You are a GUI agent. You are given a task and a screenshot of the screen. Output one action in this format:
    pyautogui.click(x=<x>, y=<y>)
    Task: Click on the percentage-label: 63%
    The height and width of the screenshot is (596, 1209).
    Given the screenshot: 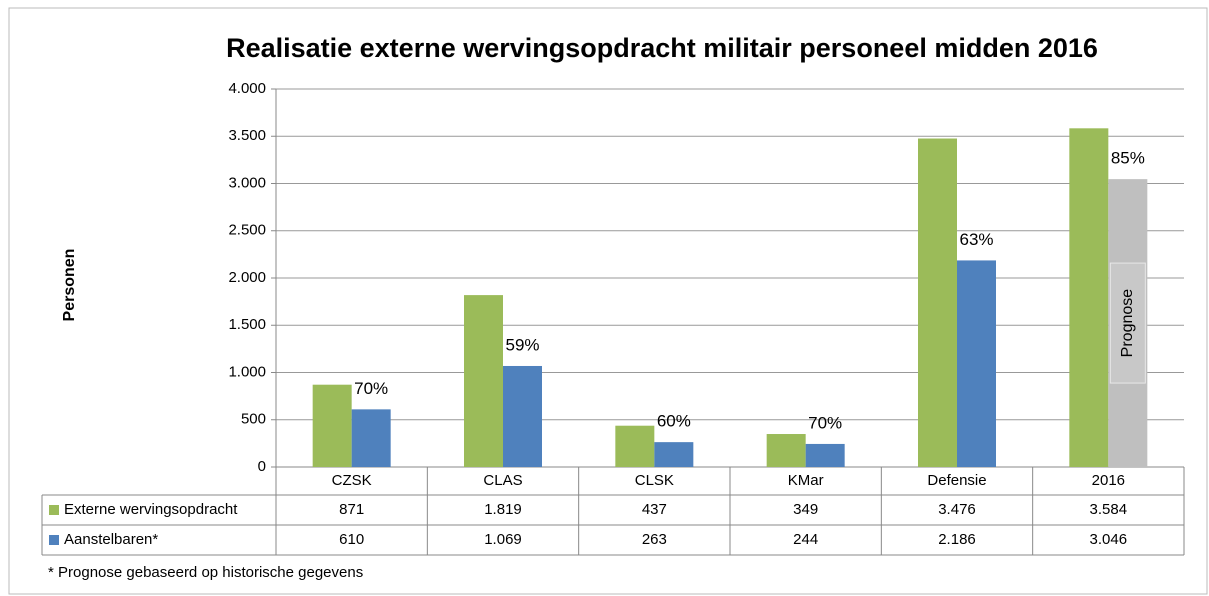 What is the action you would take?
    pyautogui.click(x=976, y=239)
    